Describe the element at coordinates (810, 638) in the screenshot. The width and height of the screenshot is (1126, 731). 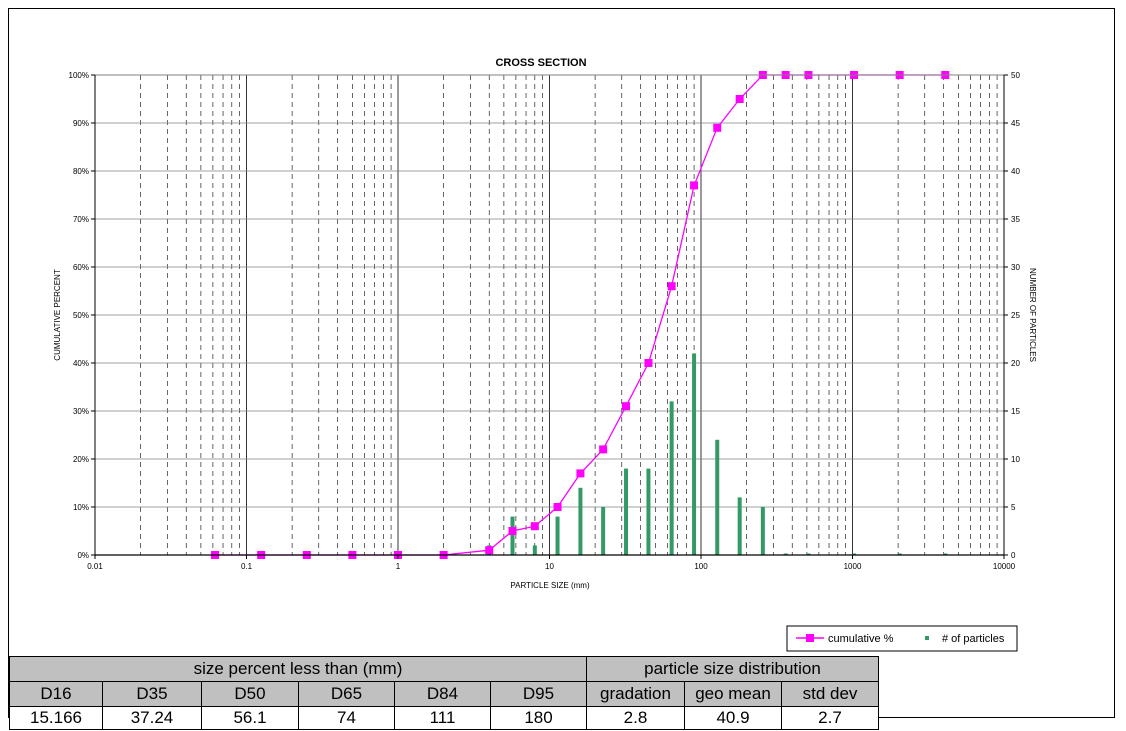
I see `legend-marker-swatch` at that location.